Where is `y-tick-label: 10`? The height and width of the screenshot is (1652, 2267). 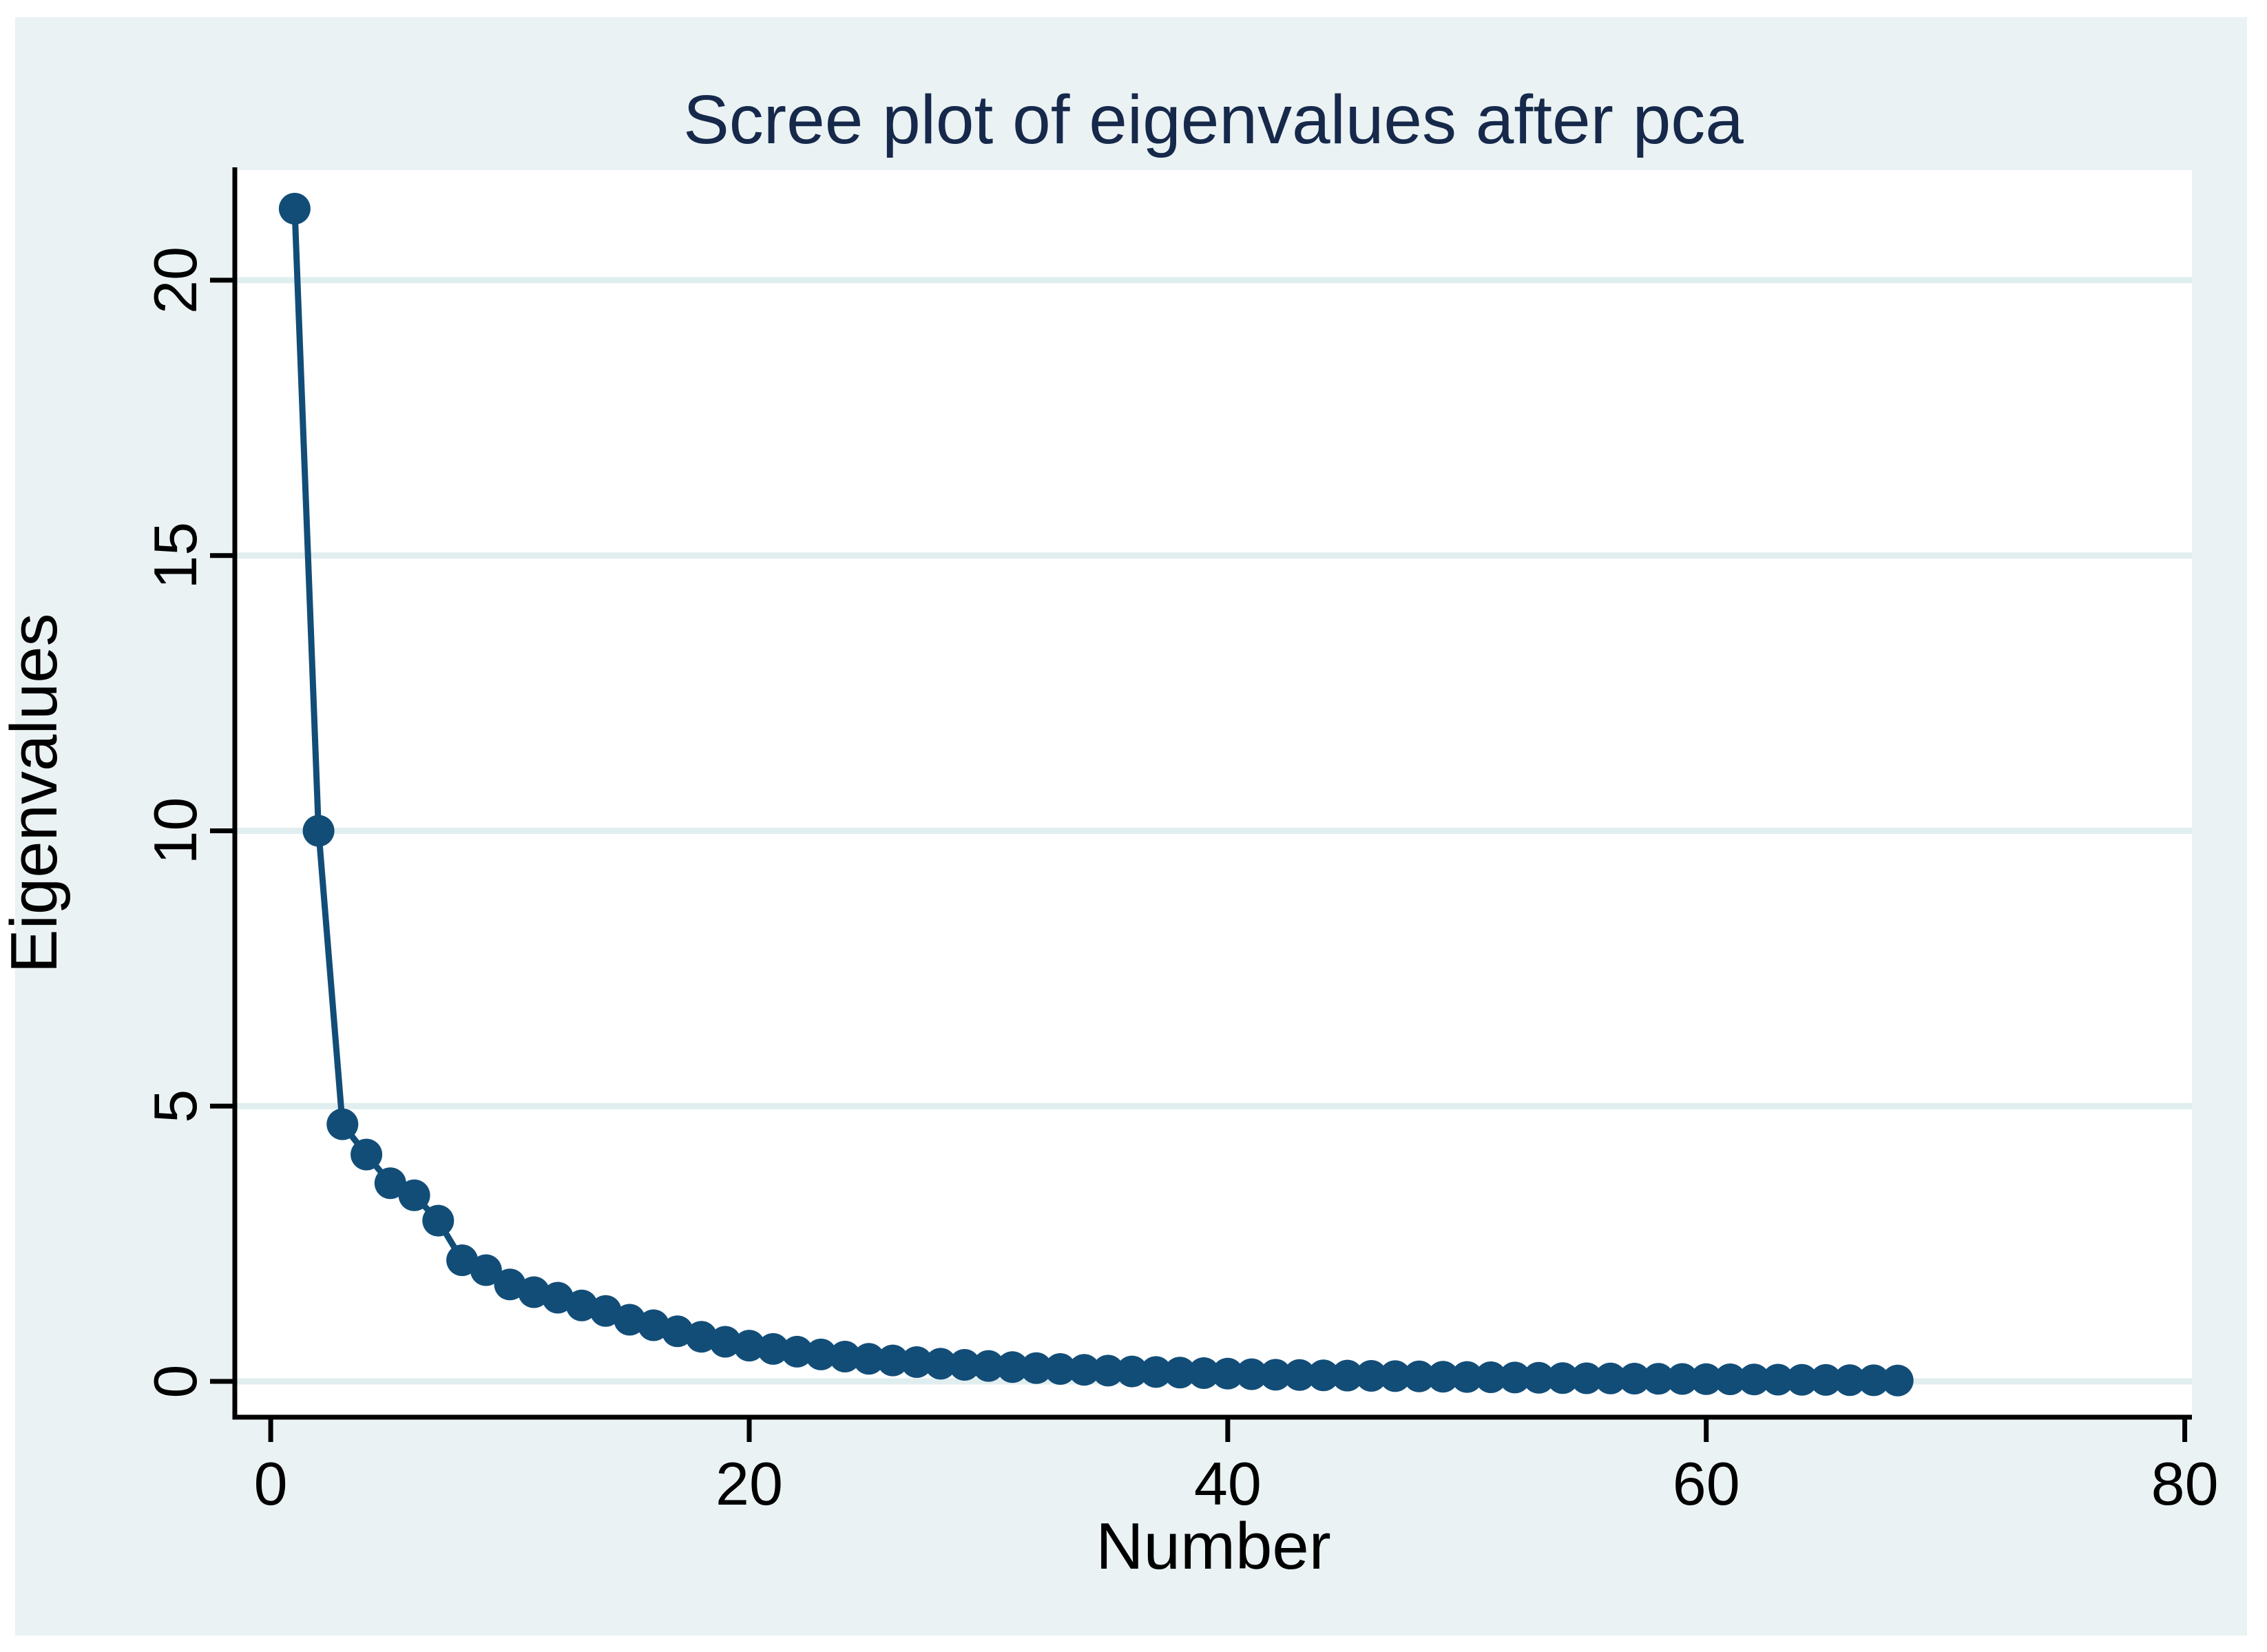
y-tick-label: 10 is located at coordinates (175, 831).